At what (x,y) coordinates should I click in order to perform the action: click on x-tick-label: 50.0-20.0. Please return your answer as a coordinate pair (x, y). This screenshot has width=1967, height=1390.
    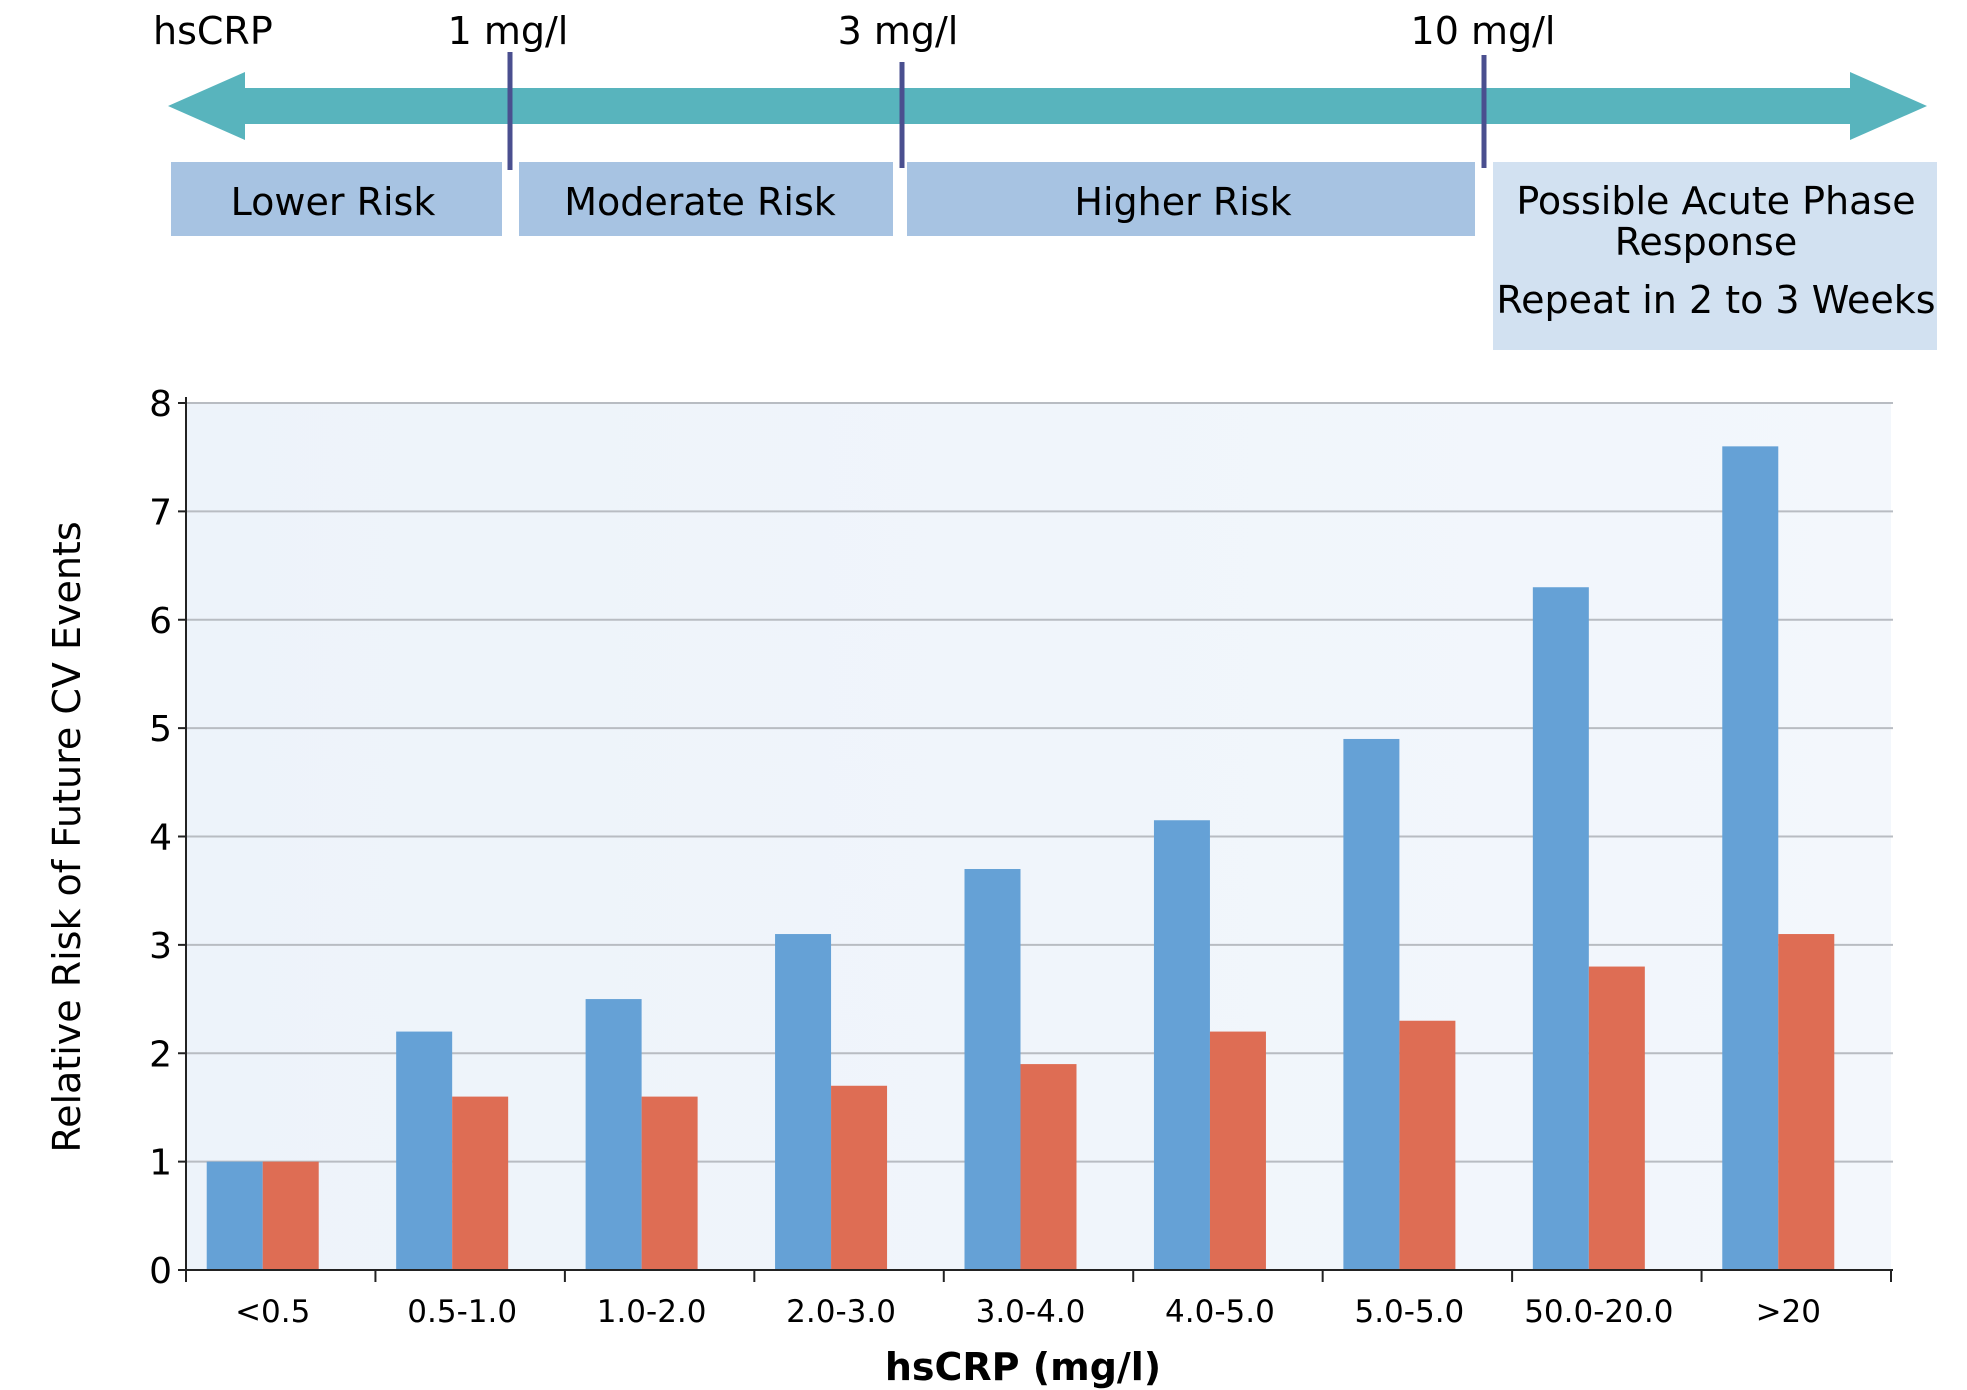
    Looking at the image, I should click on (1598, 1312).